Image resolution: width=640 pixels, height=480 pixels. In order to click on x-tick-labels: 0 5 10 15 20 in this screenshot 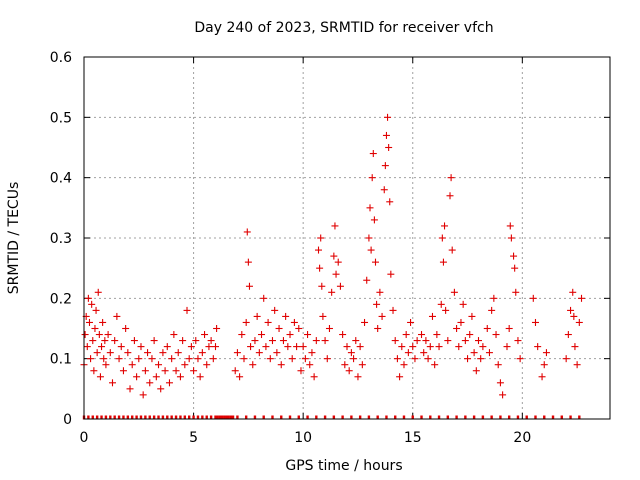, I will do `click(306, 438)`.